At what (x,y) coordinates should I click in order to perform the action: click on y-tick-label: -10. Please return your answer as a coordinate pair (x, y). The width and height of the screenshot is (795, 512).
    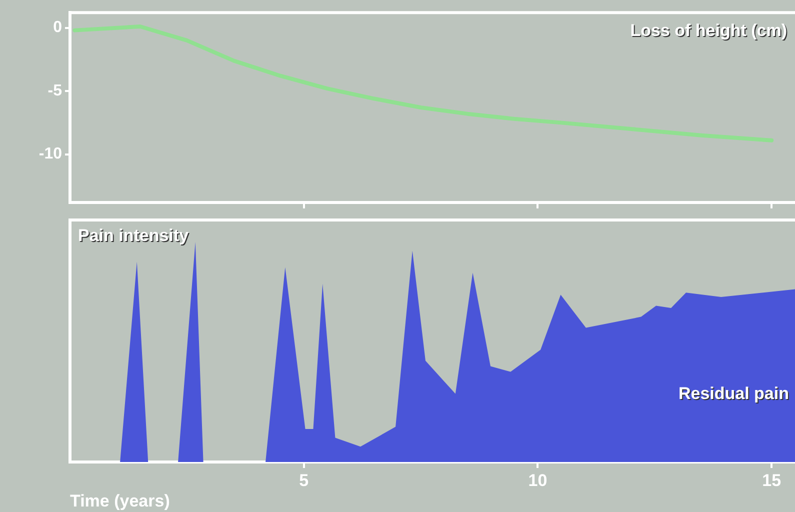
    Looking at the image, I should click on (50, 154).